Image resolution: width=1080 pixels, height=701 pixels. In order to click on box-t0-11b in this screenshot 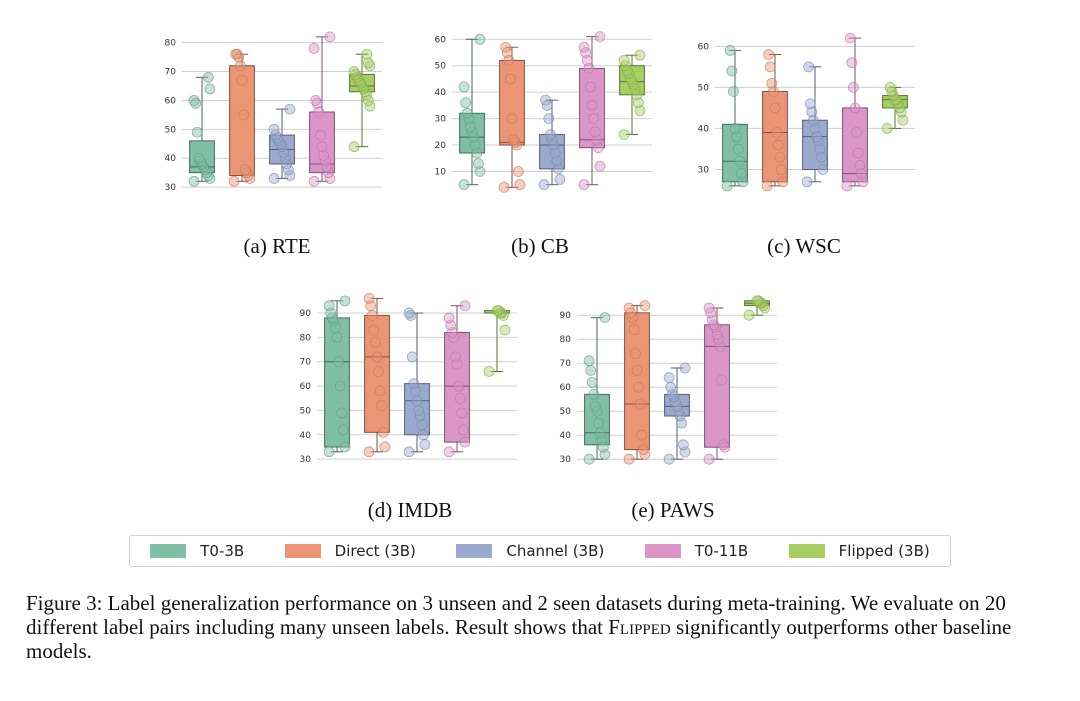, I will do `click(322, 109)`.